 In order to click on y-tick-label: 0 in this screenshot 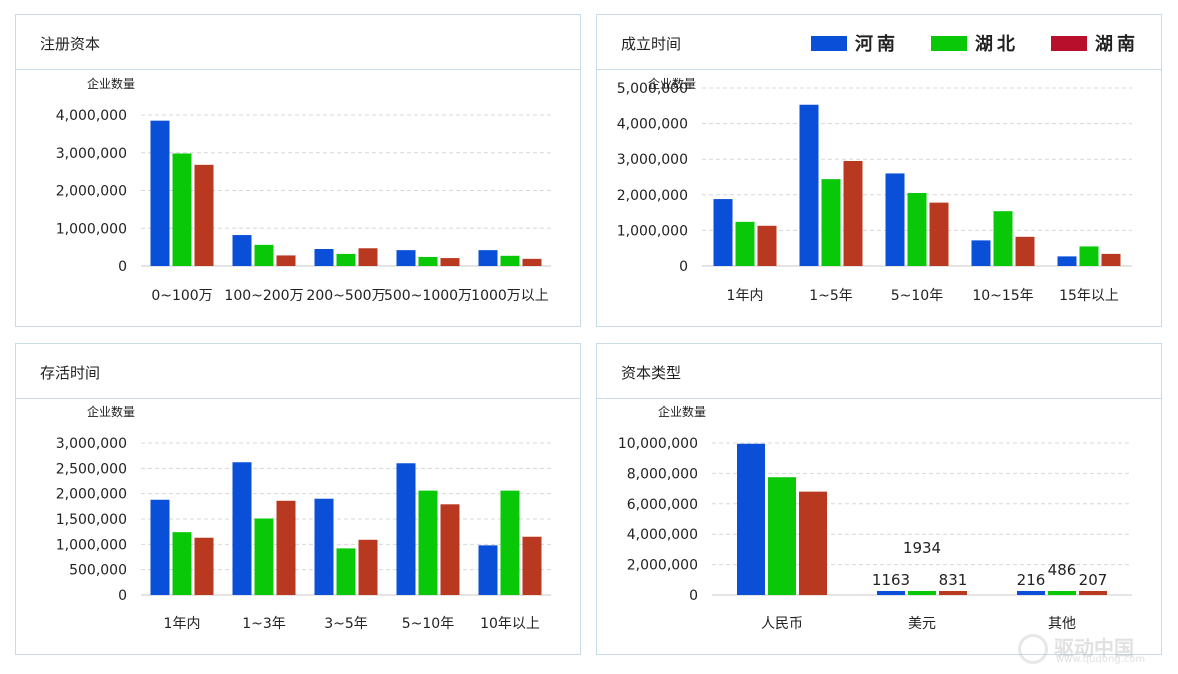, I will do `click(122, 267)`.